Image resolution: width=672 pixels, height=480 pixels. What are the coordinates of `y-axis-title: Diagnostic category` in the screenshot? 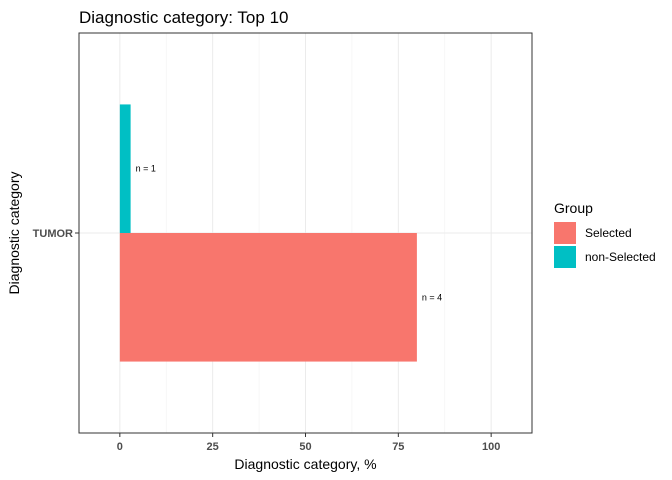 It's located at (14, 233).